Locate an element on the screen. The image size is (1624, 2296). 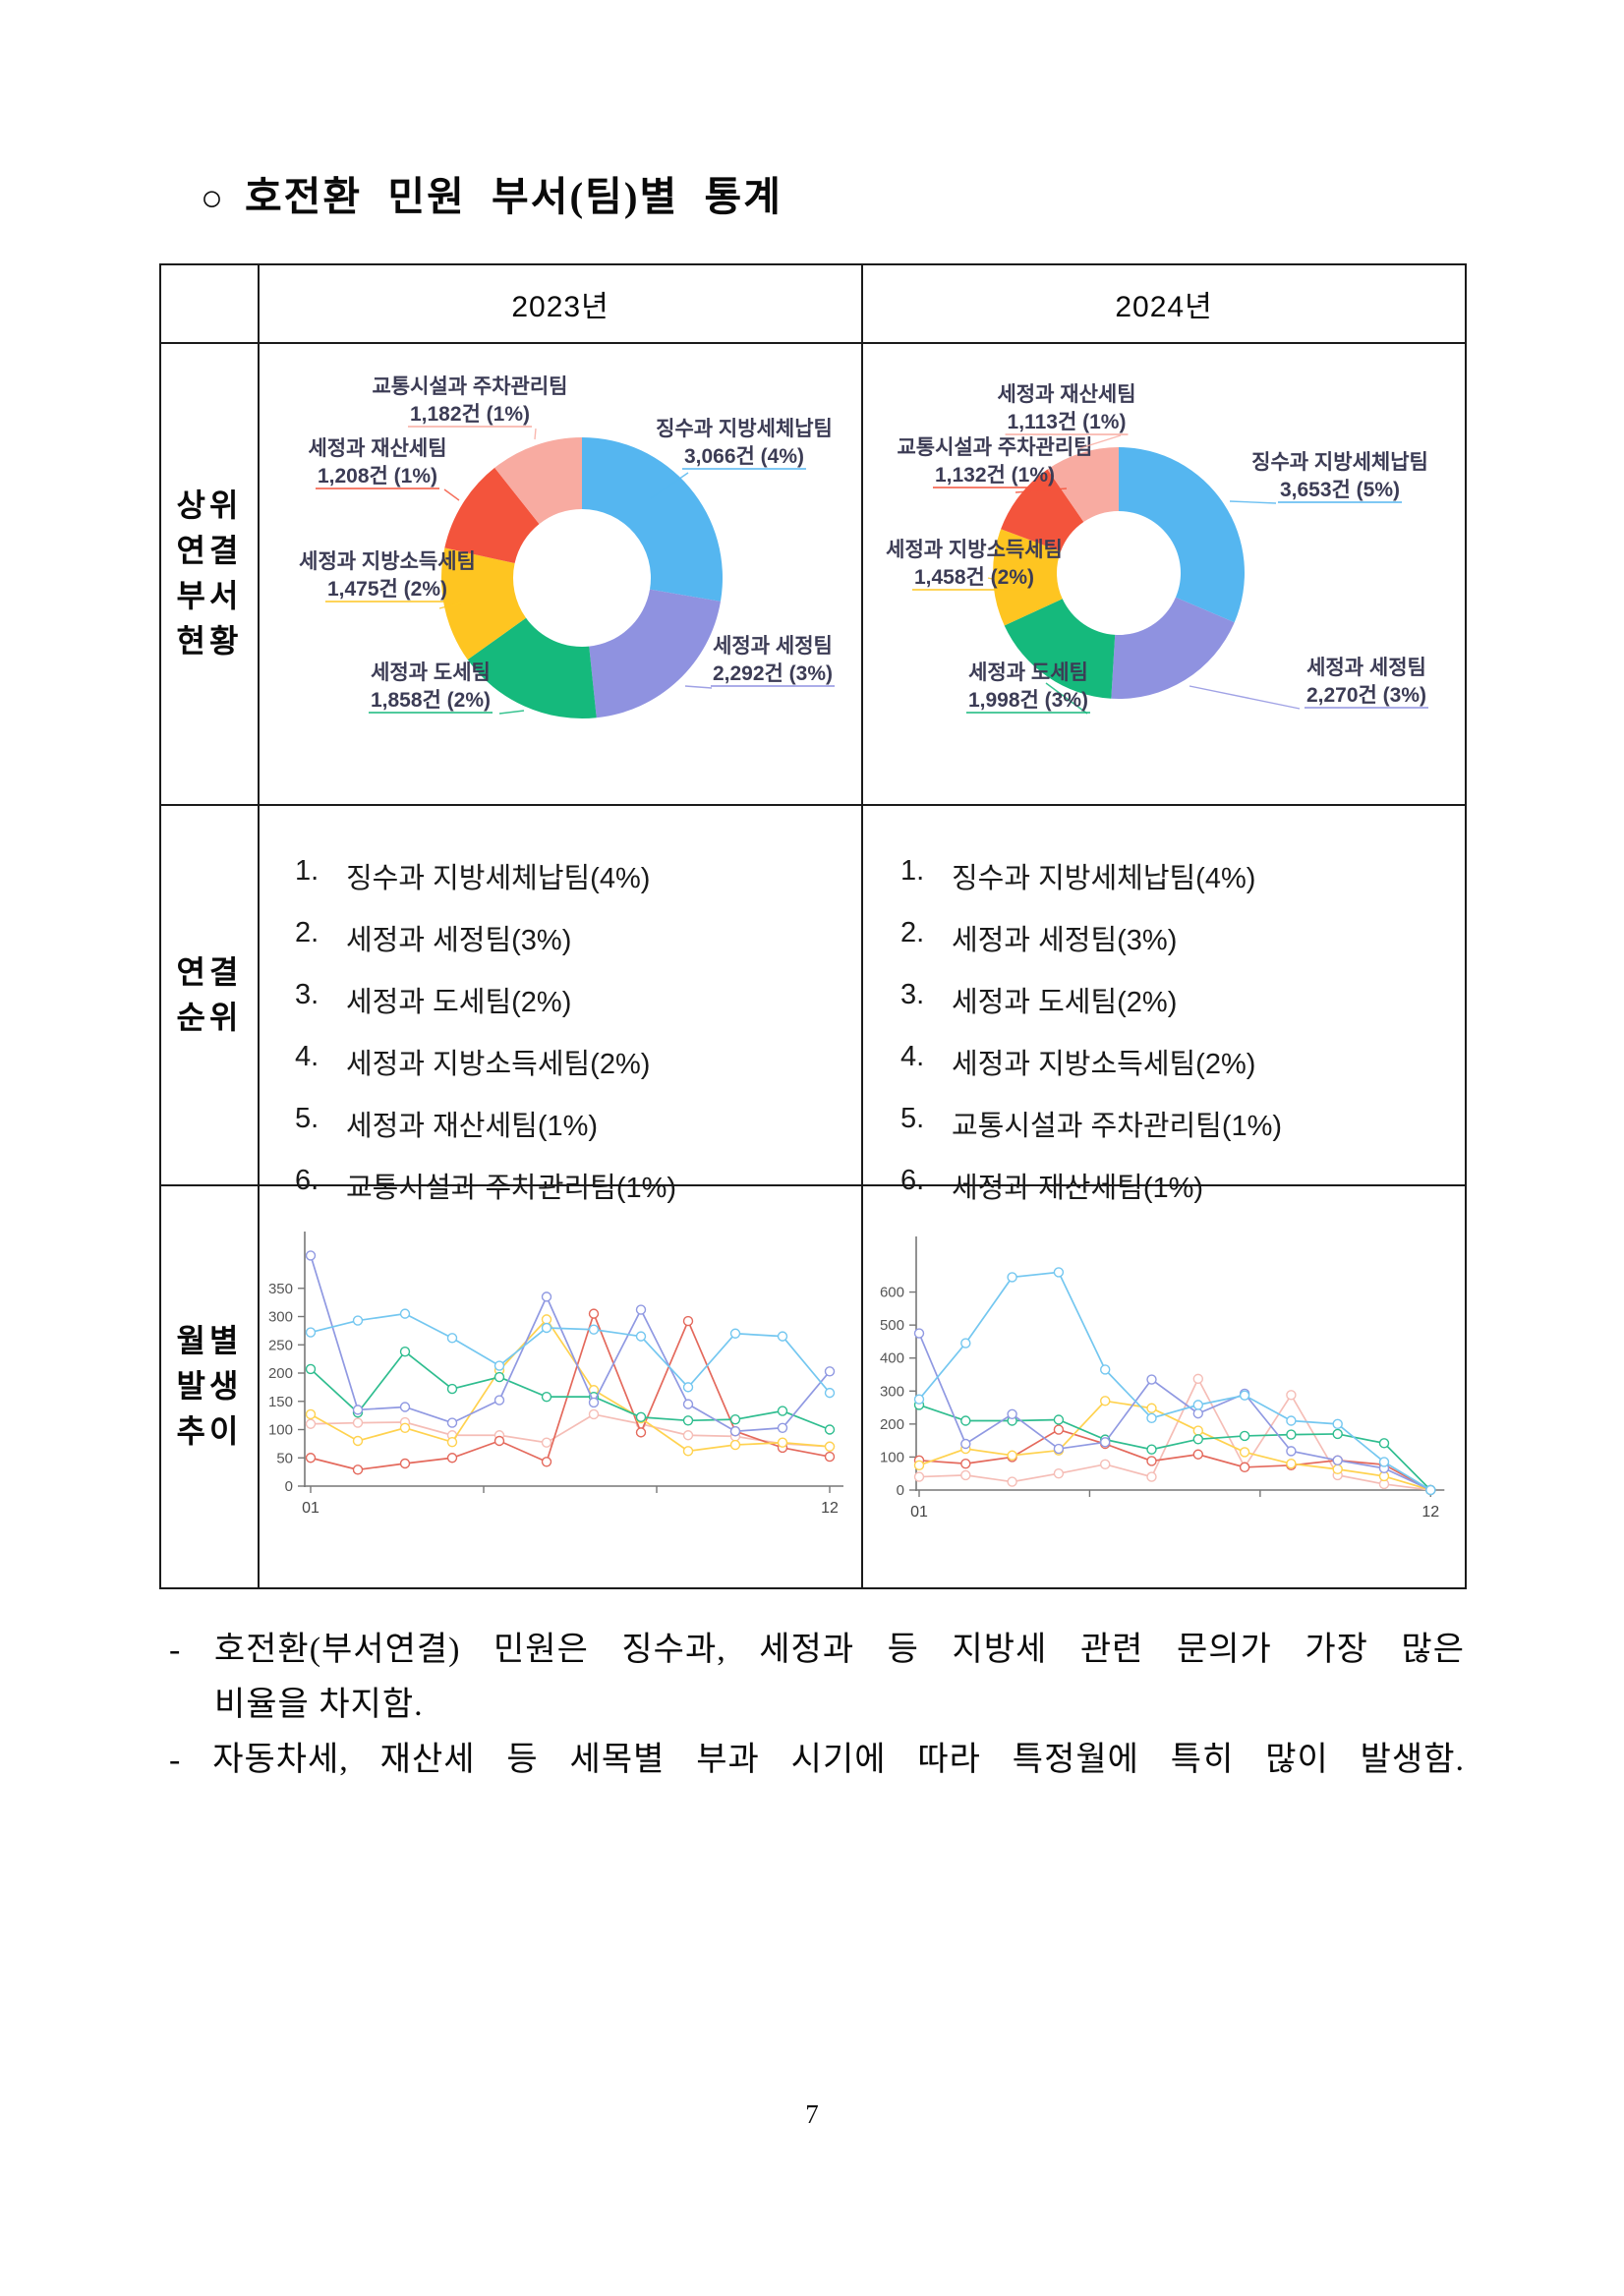
row-label-line: 연결 is located at coordinates (209, 972).